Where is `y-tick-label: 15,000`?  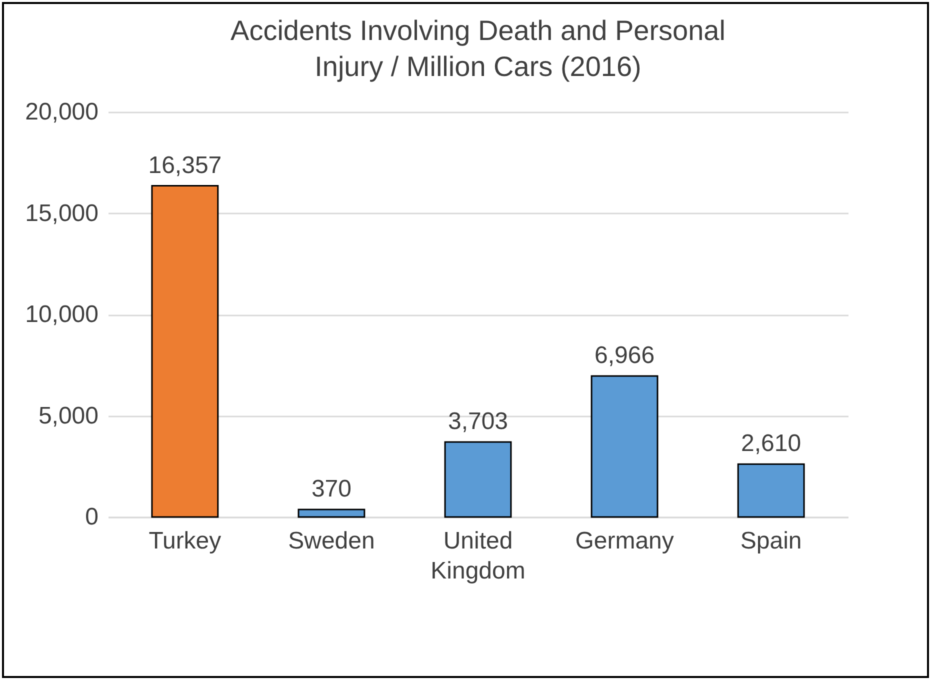
y-tick-label: 15,000 is located at coordinates (61, 213).